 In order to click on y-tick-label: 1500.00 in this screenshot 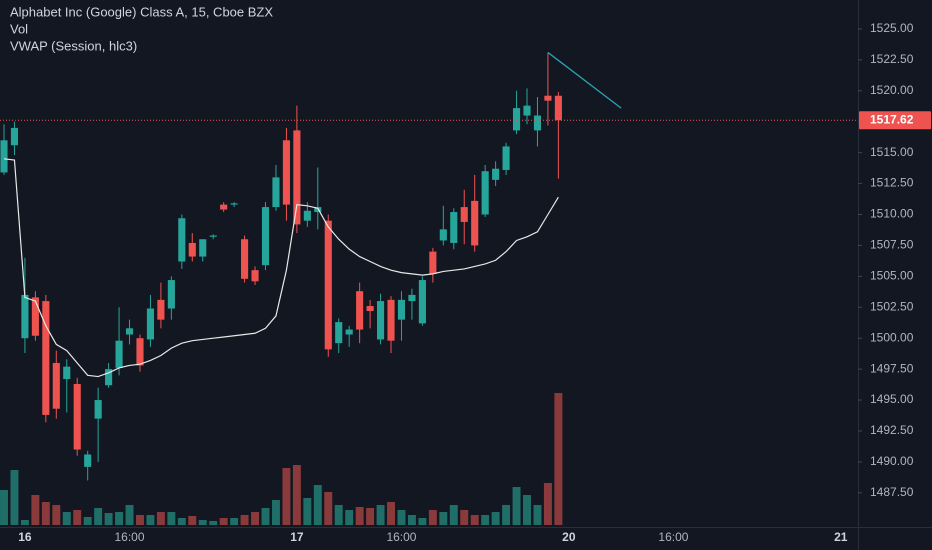, I will do `click(892, 337)`.